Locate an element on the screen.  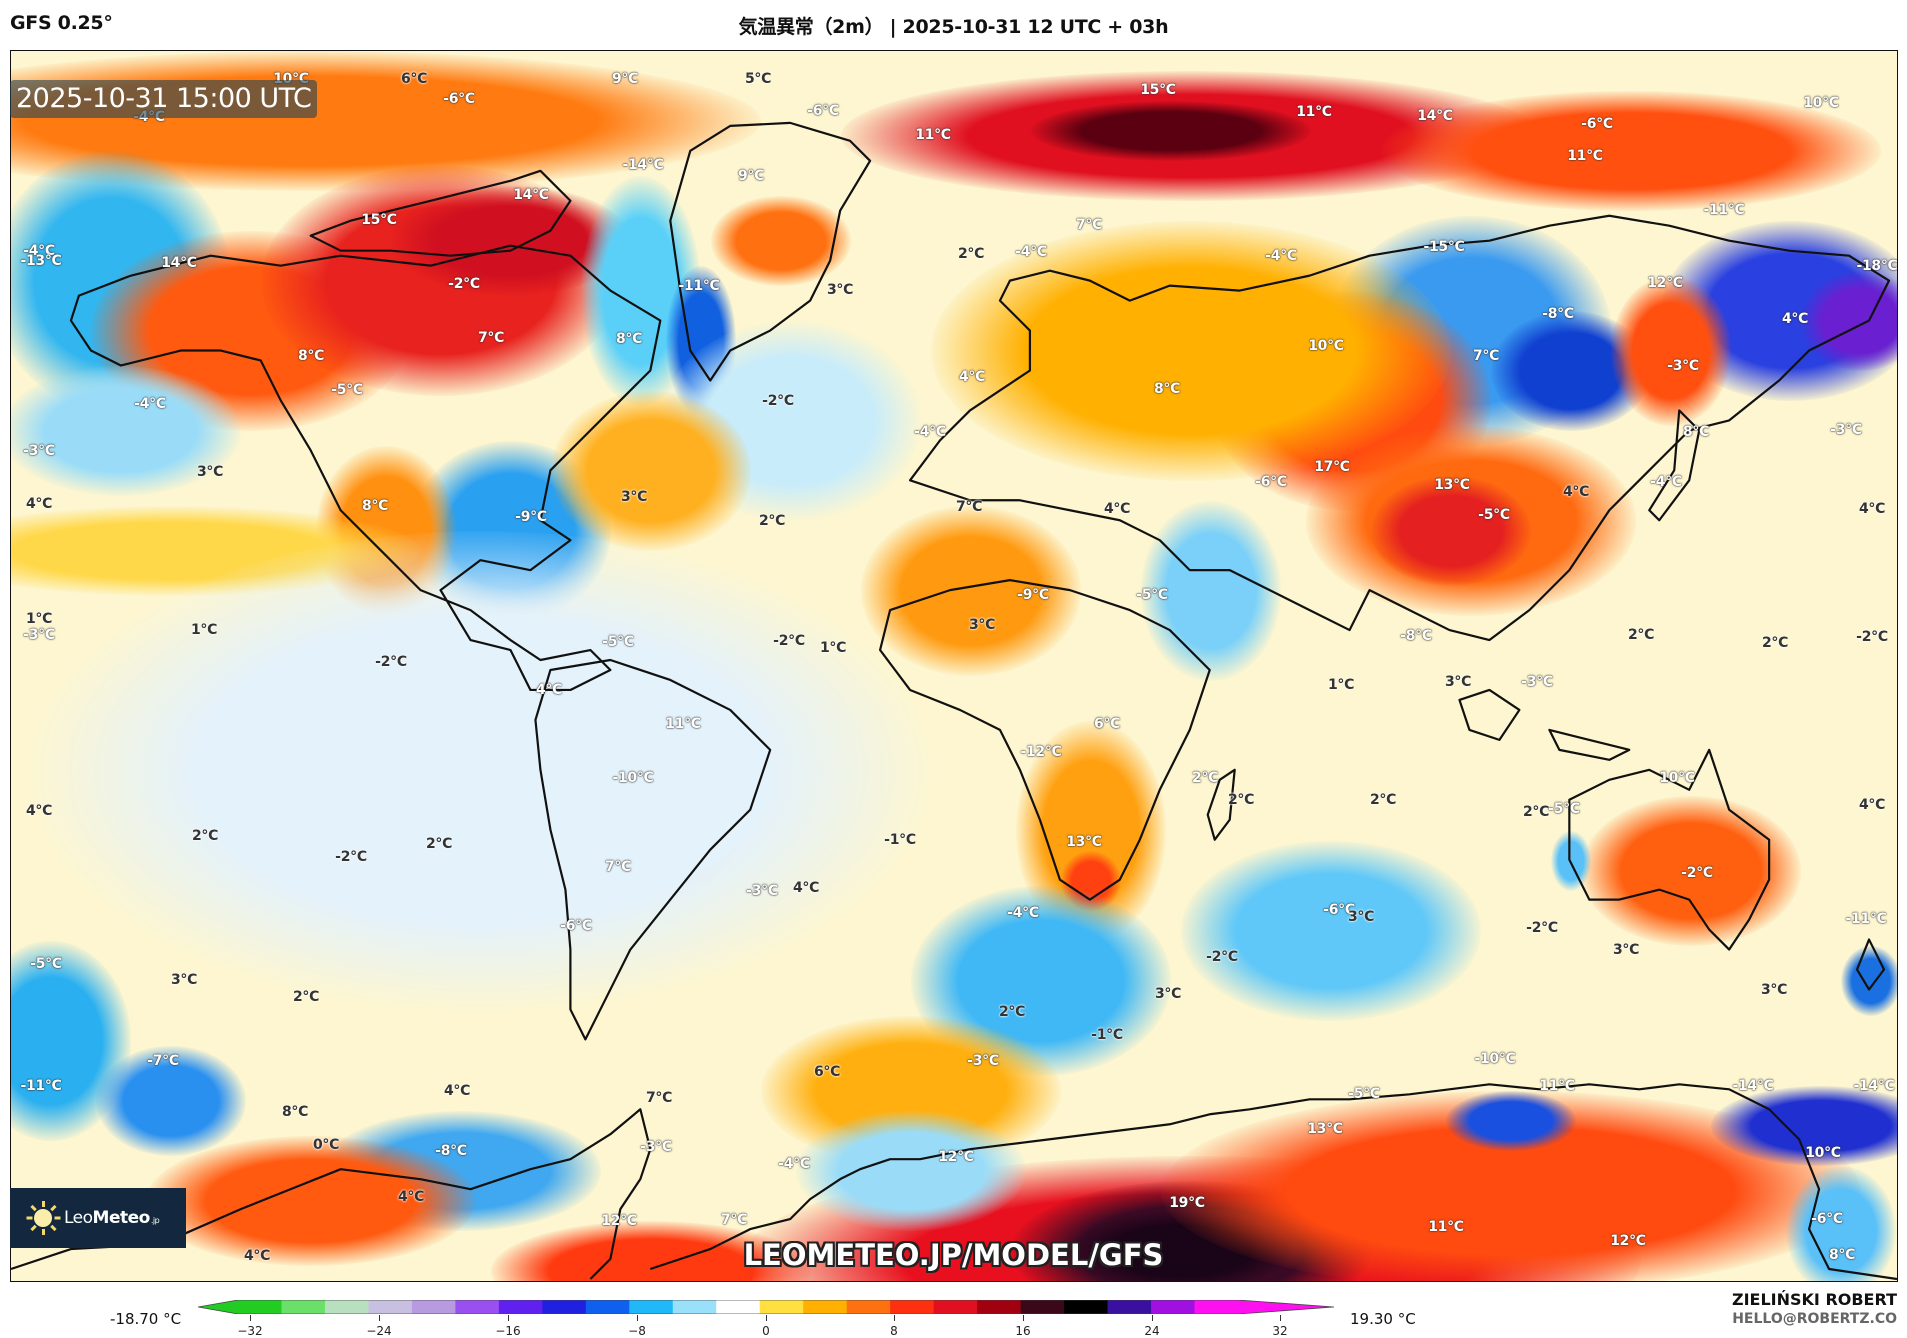
anomaly-label: -7°C is located at coordinates (163, 1061).